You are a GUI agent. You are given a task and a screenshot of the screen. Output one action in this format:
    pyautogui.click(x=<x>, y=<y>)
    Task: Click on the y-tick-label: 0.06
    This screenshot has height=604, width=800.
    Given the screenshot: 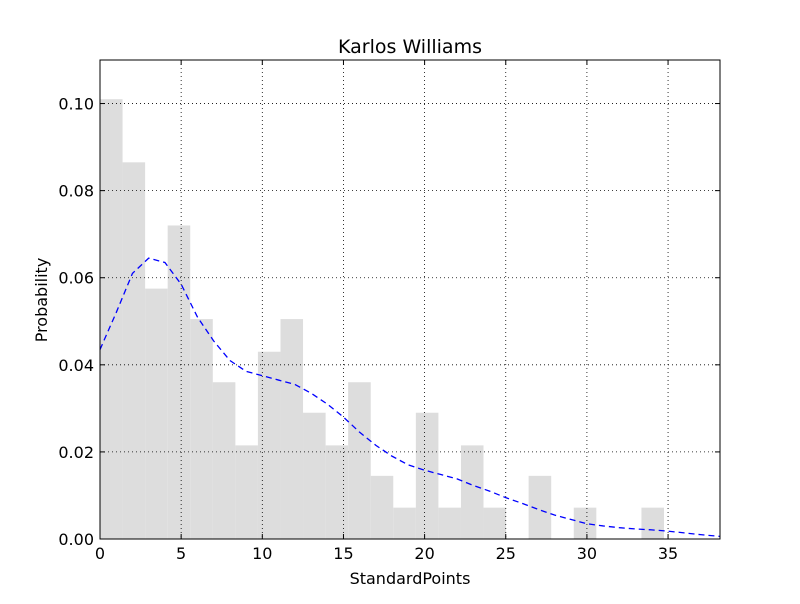 What is the action you would take?
    pyautogui.click(x=76, y=278)
    